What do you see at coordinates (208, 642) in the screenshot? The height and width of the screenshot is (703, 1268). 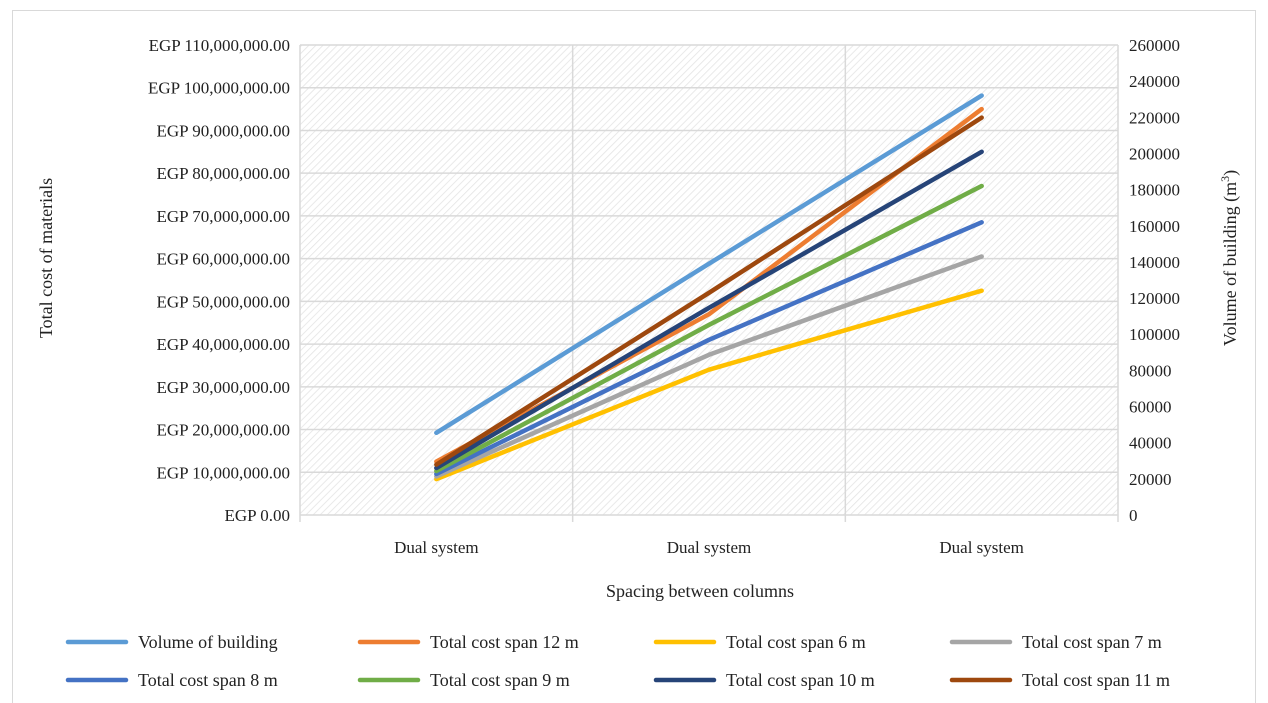 I see `legend-label: Volume of building` at bounding box center [208, 642].